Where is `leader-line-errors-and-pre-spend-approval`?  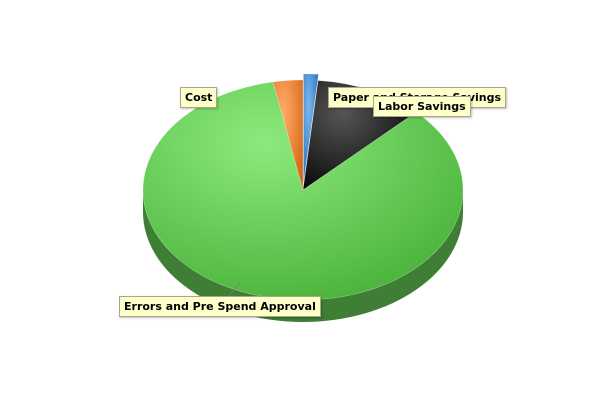 leader-line-errors-and-pre-spend-approval is located at coordinates (234, 289).